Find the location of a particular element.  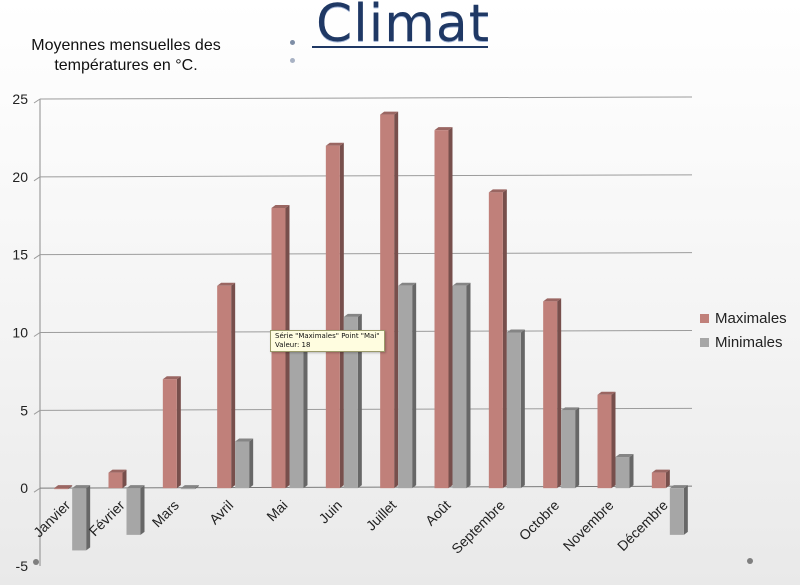

x-tick-label: Novembre is located at coordinates (588, 525).